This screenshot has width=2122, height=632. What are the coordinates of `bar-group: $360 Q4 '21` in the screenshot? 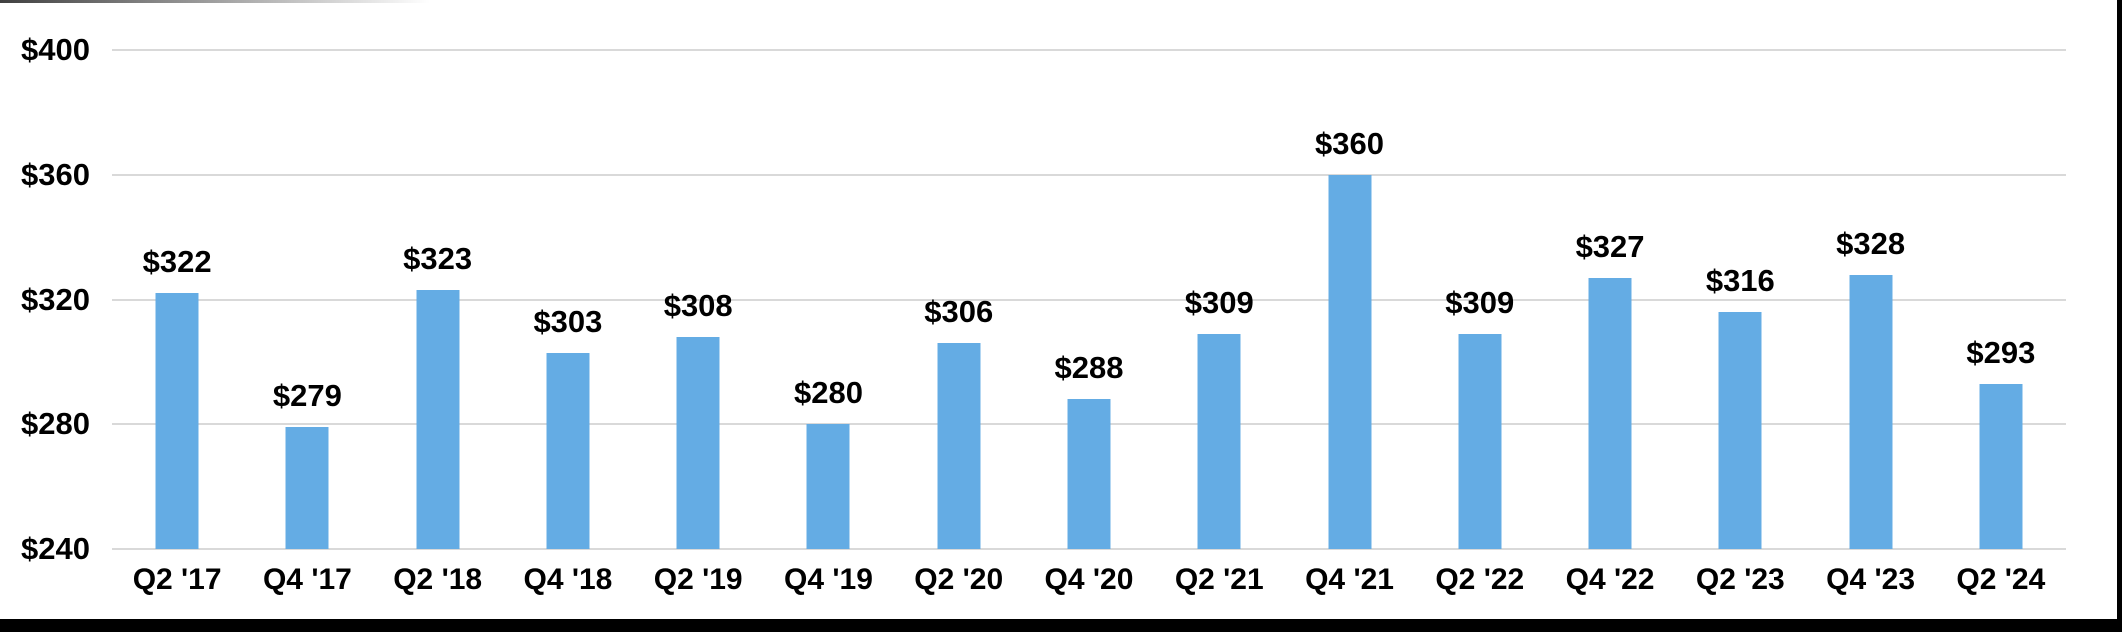 It's located at (1349, 322).